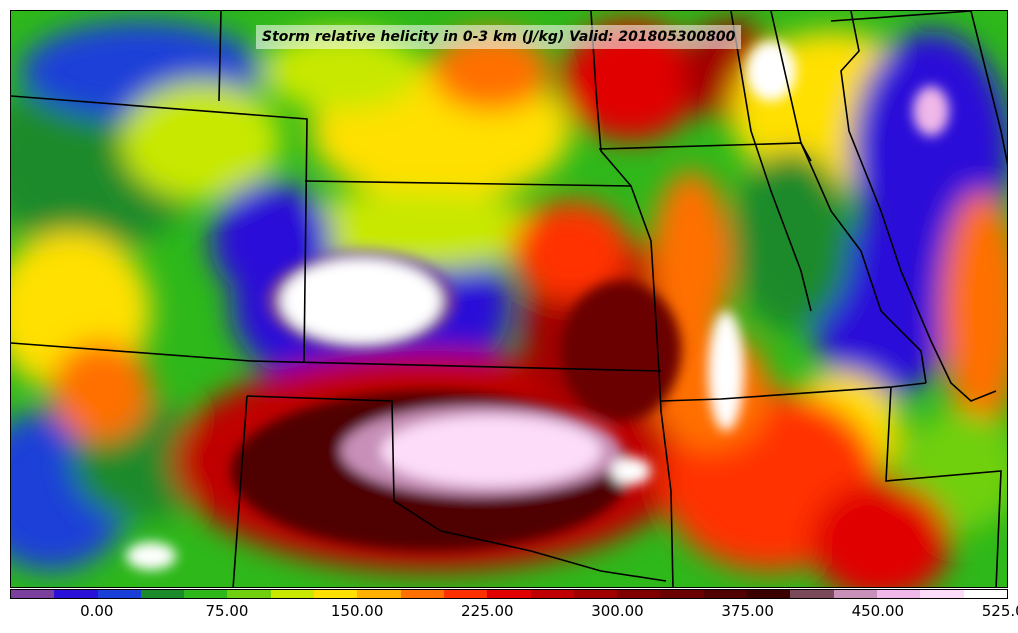 This screenshot has height=633, width=1018. Describe the element at coordinates (97, 611) in the screenshot. I see `colorbar-tick-label: 0.00` at that location.